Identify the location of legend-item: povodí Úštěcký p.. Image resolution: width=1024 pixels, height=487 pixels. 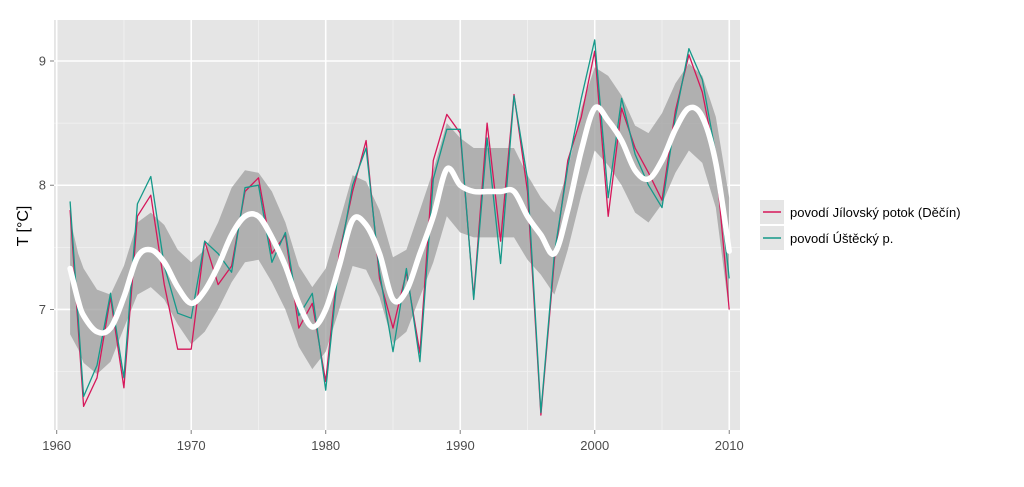
(826, 238).